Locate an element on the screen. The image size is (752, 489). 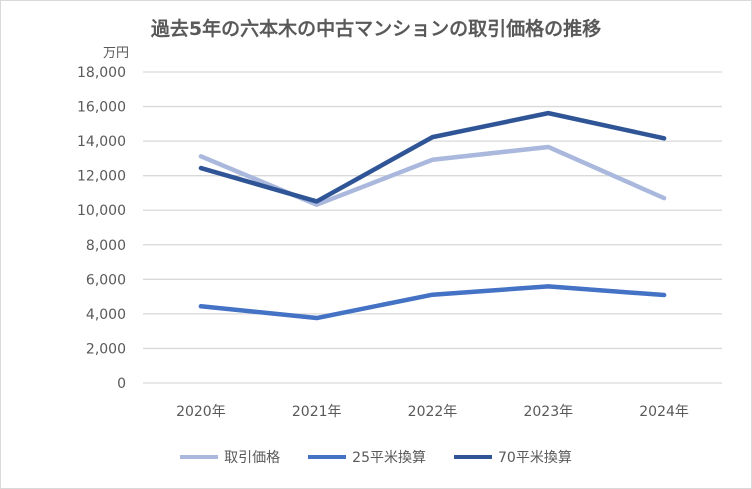
legend-item: 70平米換算 is located at coordinates (513, 457).